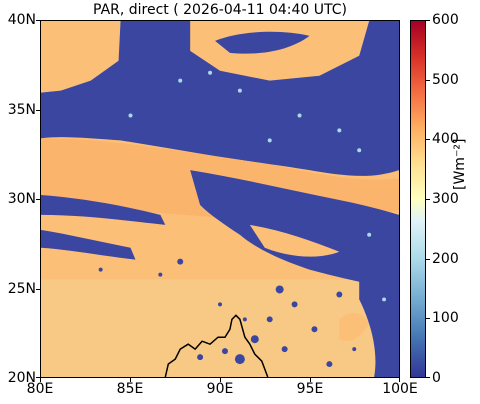 The image size is (480, 404). I want to click on colorbar-tick-0: 0, so click(436, 378).